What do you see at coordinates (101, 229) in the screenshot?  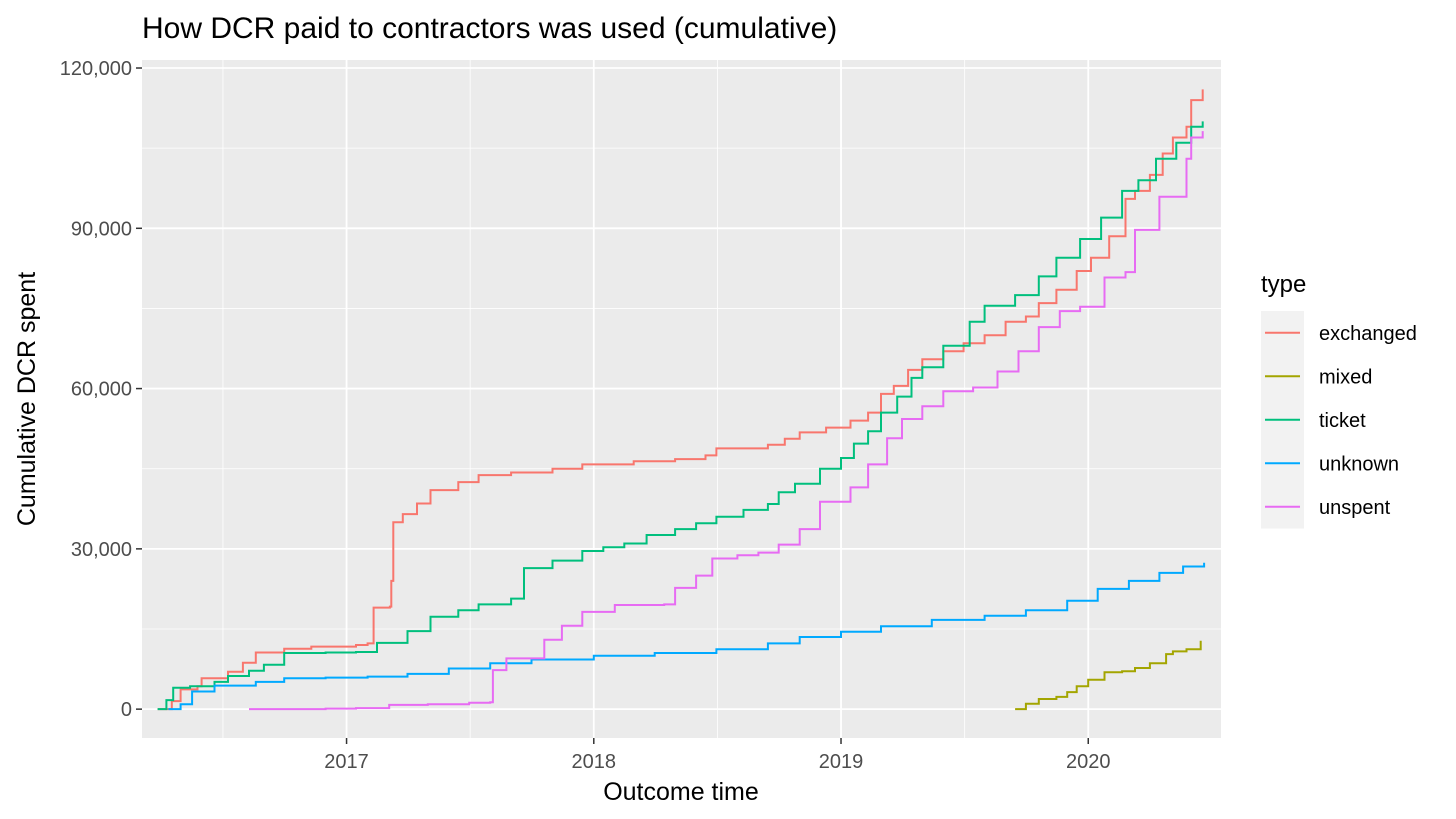 I see `y-tick-label: 90,000` at bounding box center [101, 229].